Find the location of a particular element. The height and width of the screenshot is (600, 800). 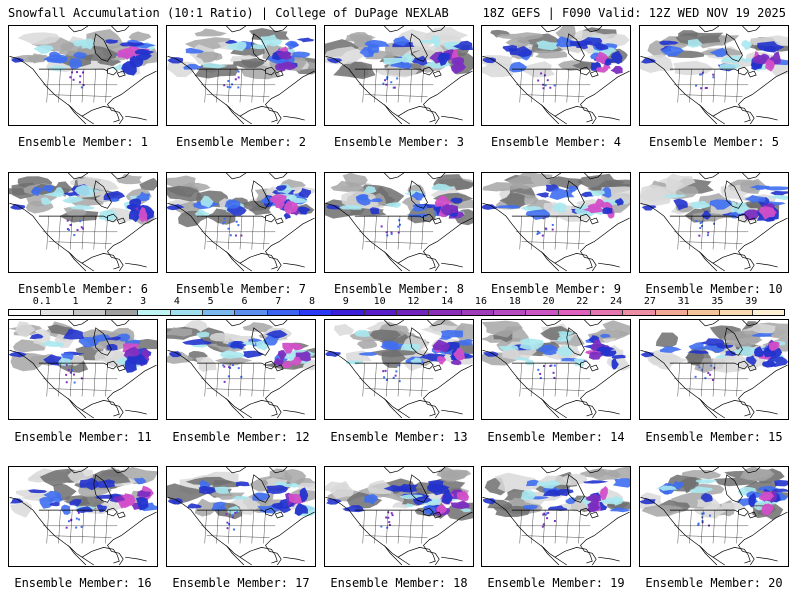

colorbar-tick-label: 2 is located at coordinates (109, 301).